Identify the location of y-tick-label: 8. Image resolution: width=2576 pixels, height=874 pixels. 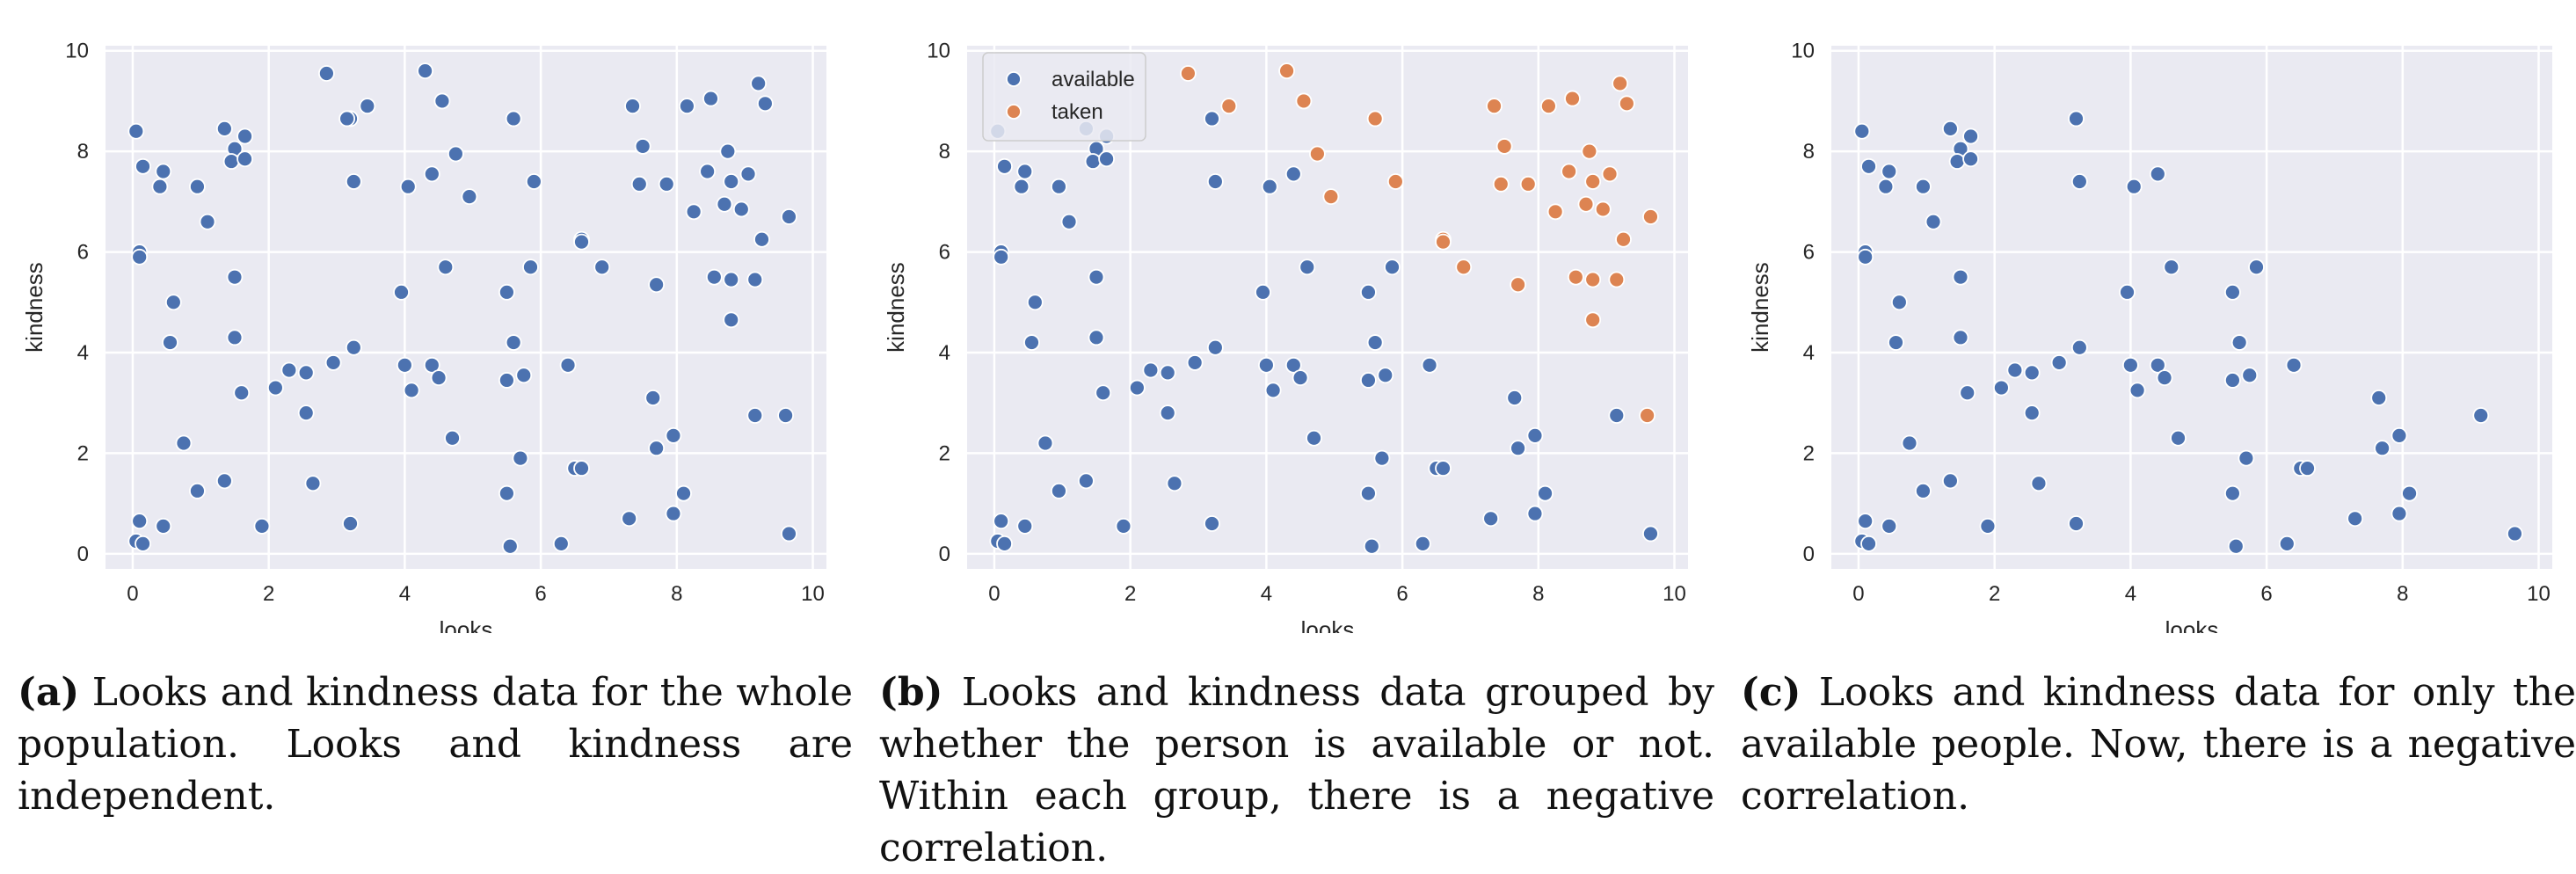
(83, 152).